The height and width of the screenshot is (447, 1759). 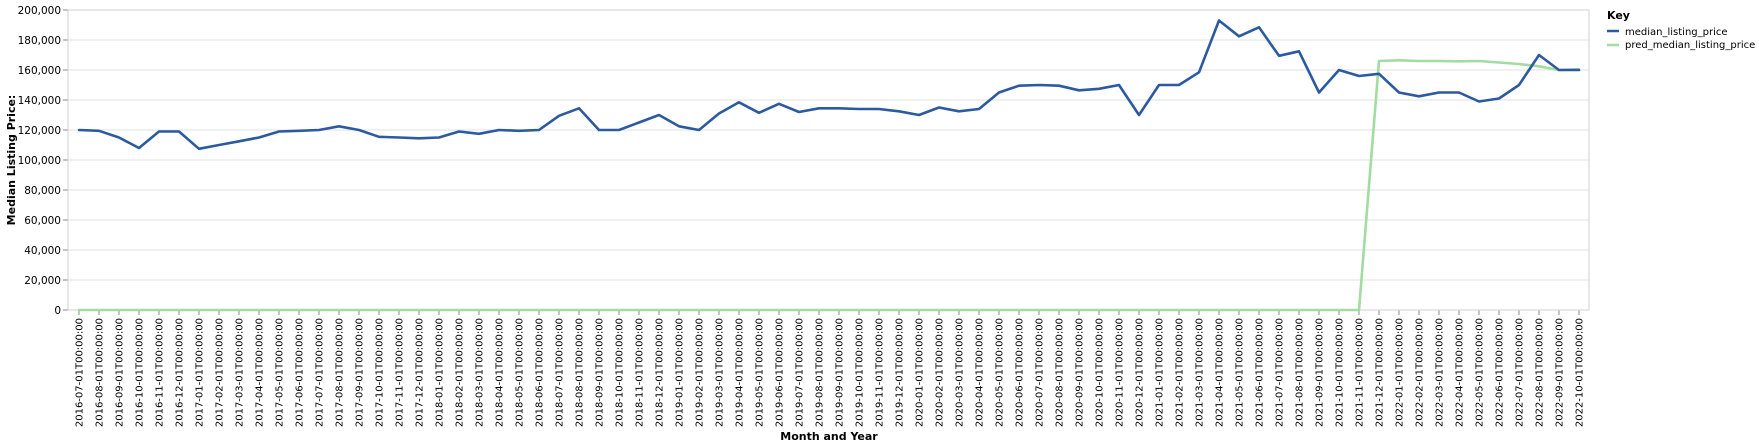 I want to click on x-tick-label: 2022-09-01T00:00:00, so click(x=1560, y=372).